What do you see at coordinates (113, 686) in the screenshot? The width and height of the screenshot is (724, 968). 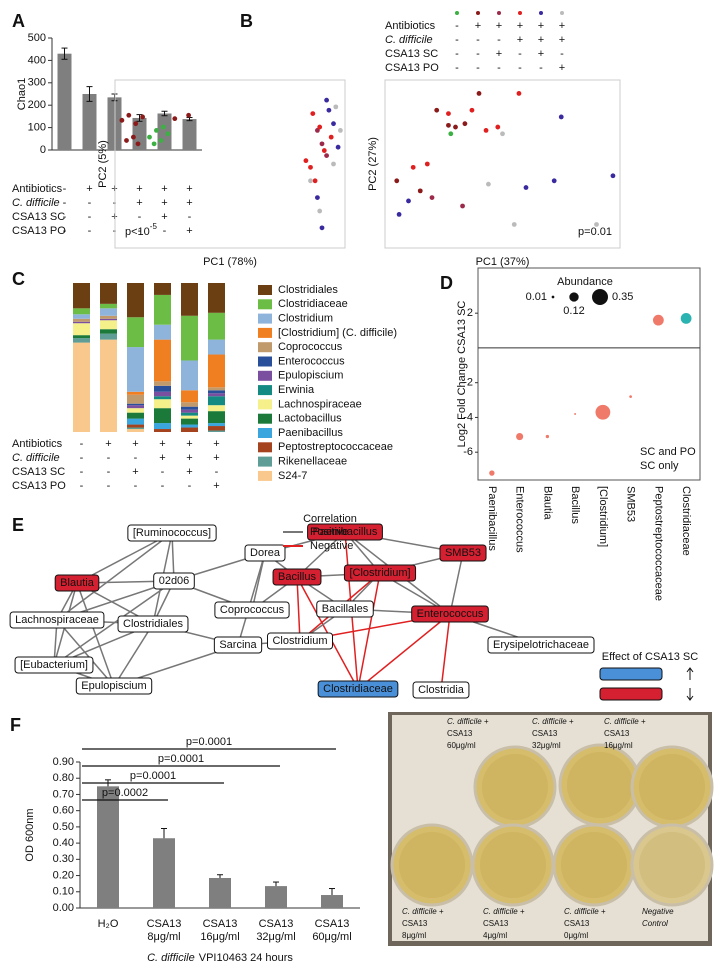 I see `node-label: Epulopiscium` at bounding box center [113, 686].